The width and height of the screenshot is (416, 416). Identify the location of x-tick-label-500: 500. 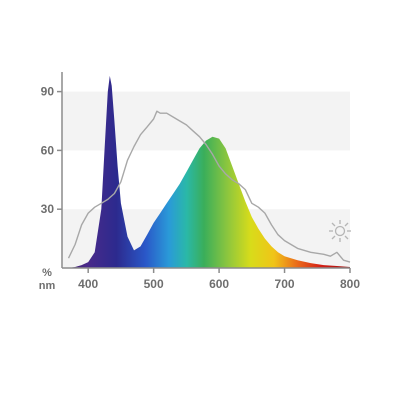
(154, 284).